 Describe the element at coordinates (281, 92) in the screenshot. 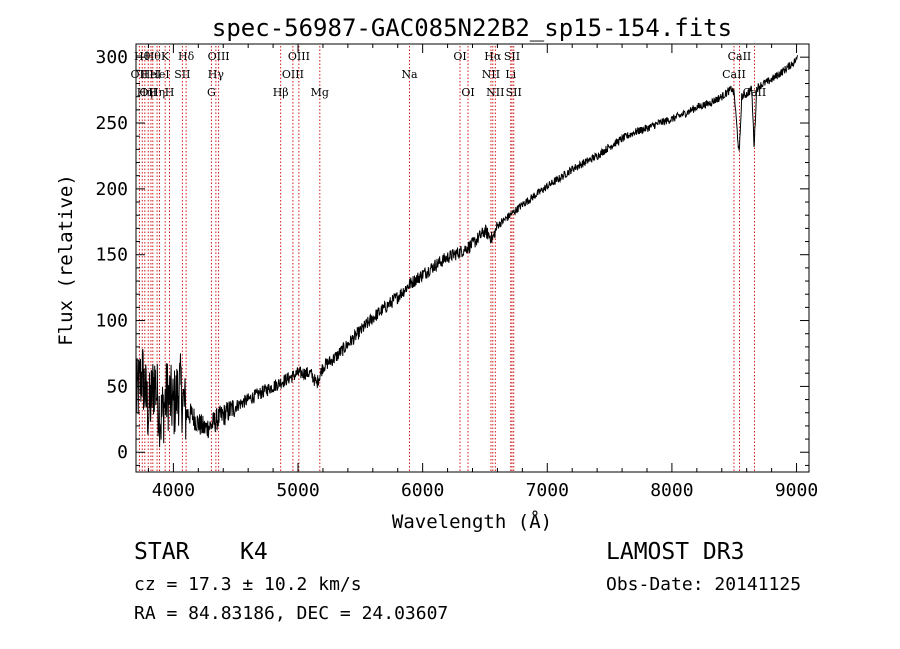

I see `line-label: Hβ` at that location.